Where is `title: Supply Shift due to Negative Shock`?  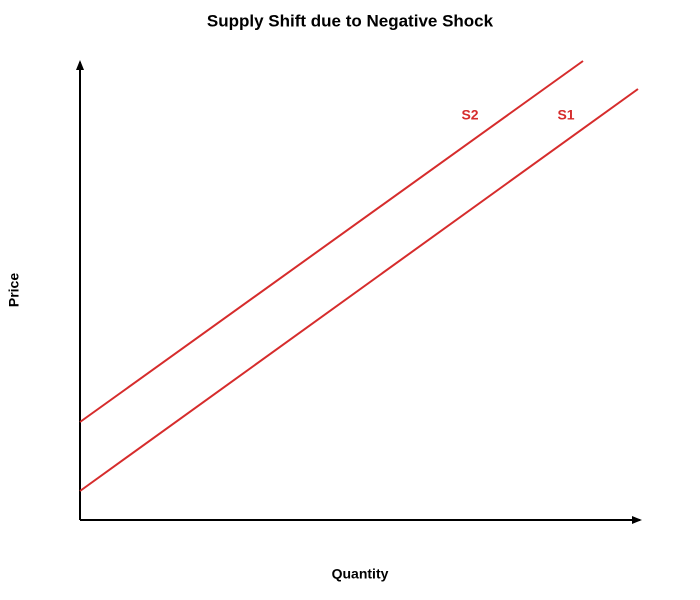
title: Supply Shift due to Negative Shock is located at coordinates (350, 20).